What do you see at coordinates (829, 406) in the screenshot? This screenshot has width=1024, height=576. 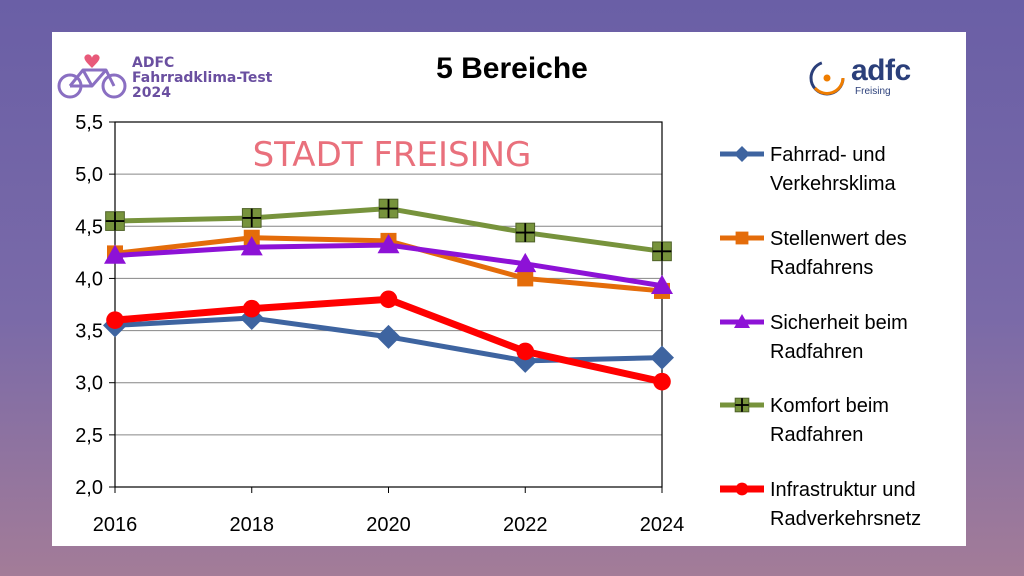 I see `legend-label: Komfort beim` at bounding box center [829, 406].